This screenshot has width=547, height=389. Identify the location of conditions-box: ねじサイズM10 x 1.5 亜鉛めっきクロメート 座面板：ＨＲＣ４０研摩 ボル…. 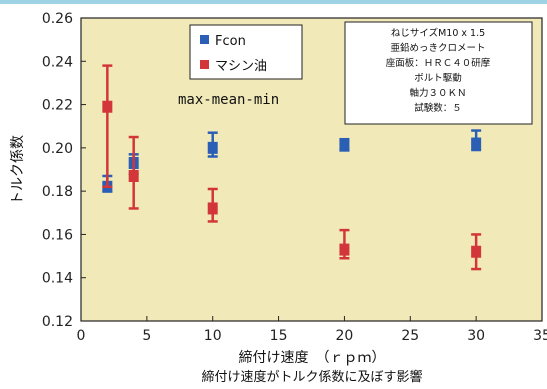
(438, 73).